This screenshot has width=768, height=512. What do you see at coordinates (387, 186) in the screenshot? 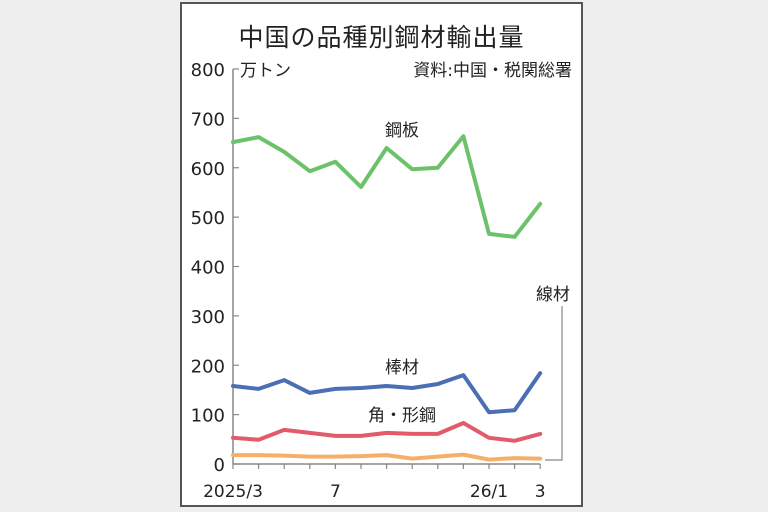
I see `series-line-steel-plate` at bounding box center [387, 186].